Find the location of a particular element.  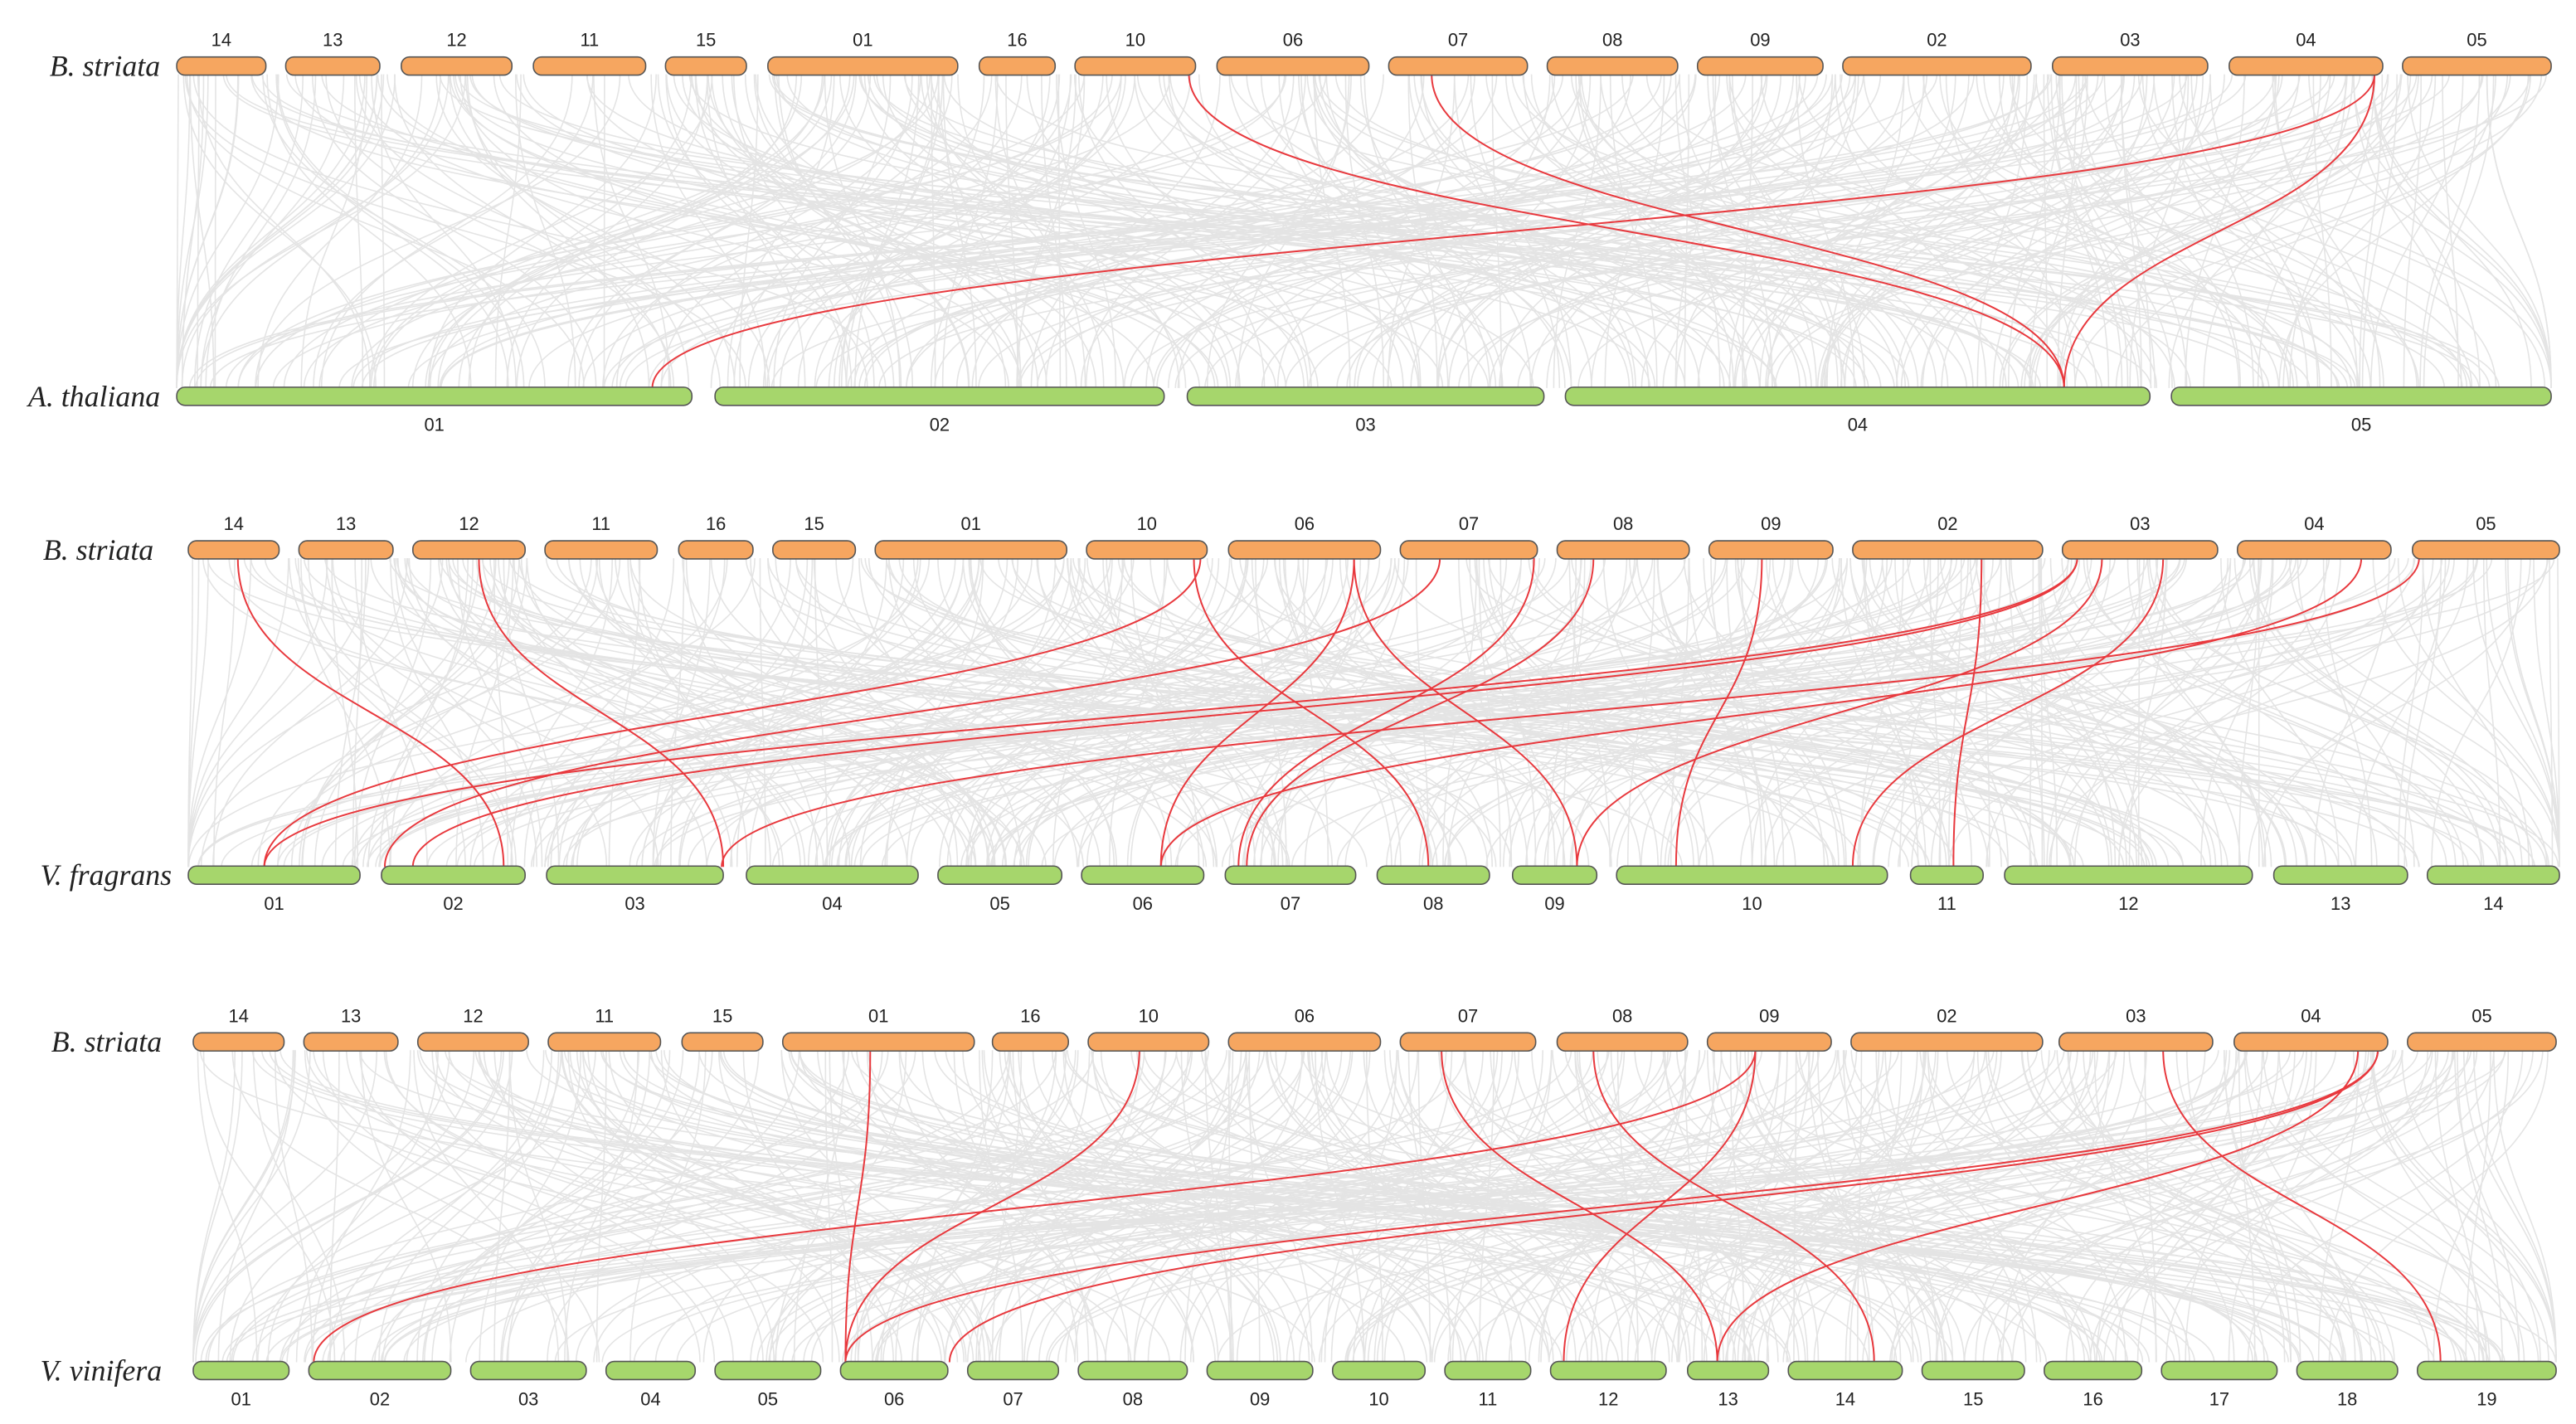

chromosome-label: 17 is located at coordinates (2219, 1399).